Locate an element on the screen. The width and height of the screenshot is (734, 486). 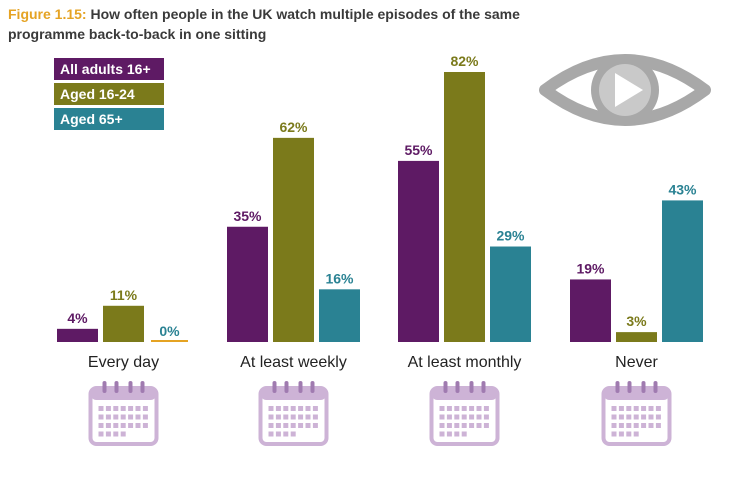
category-label: Never is located at coordinates (636, 362).